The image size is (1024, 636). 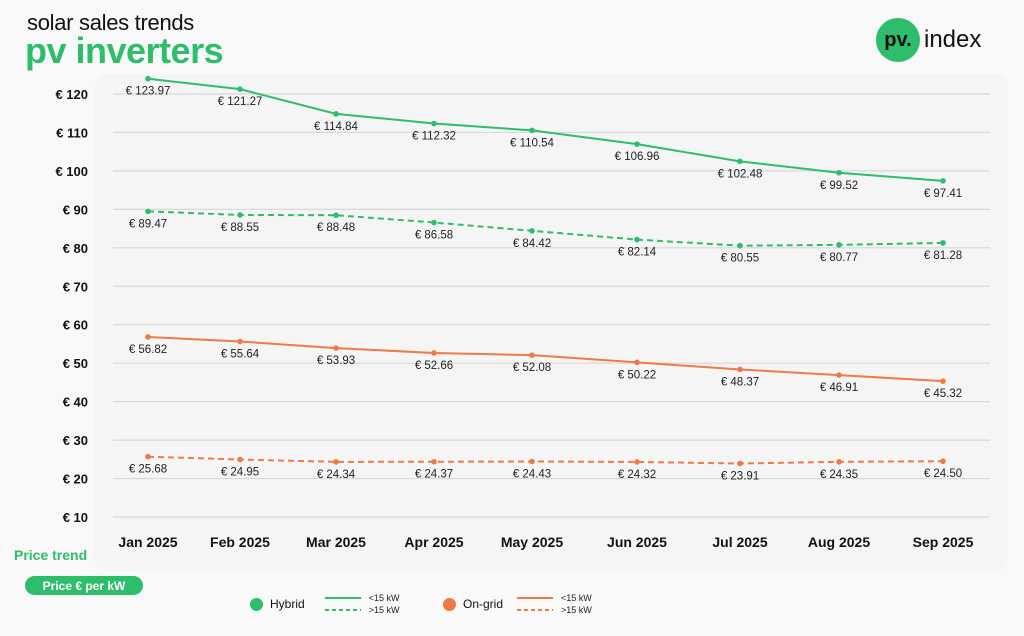 I want to click on logo-text: index, so click(x=953, y=39).